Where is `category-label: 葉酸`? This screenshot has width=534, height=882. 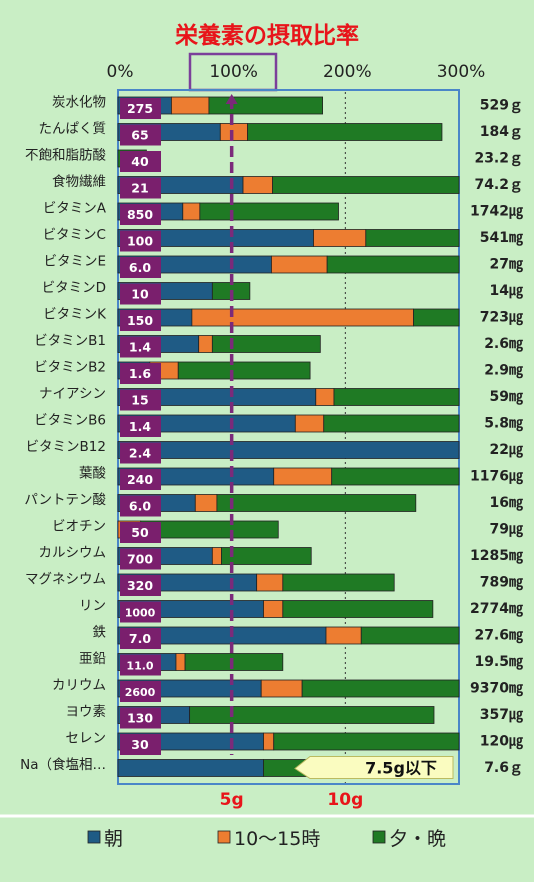 category-label: 葉酸 is located at coordinates (92, 473).